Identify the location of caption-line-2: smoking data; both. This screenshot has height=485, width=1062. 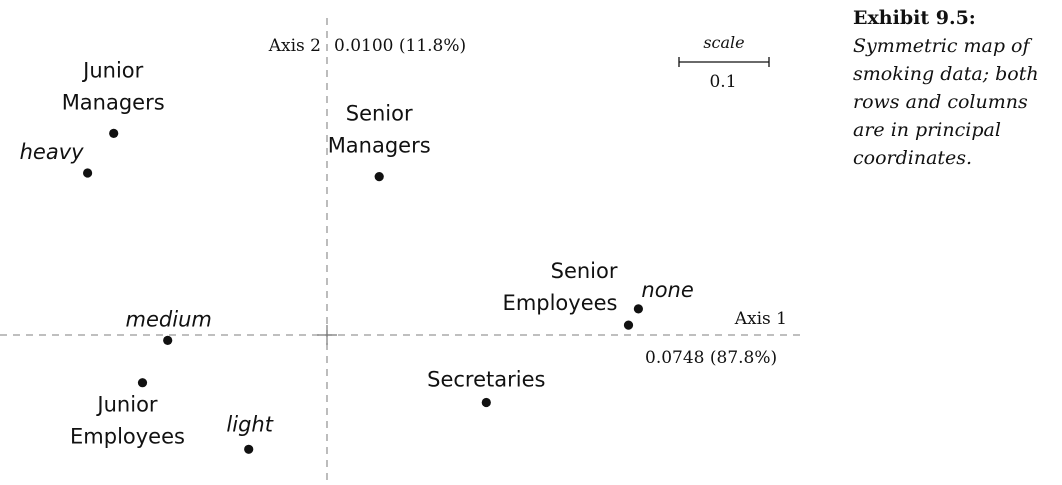
(946, 74).